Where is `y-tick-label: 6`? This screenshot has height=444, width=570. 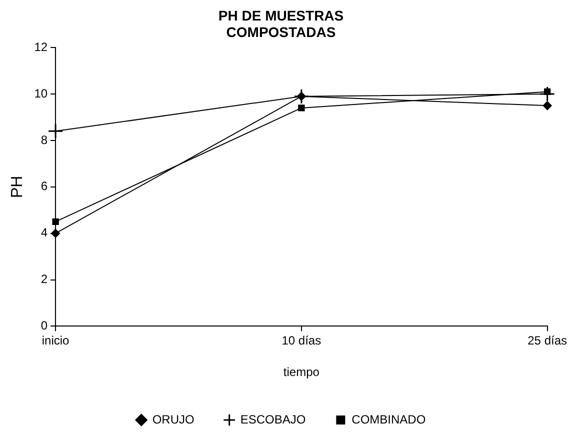 y-tick-label: 6 is located at coordinates (44, 186).